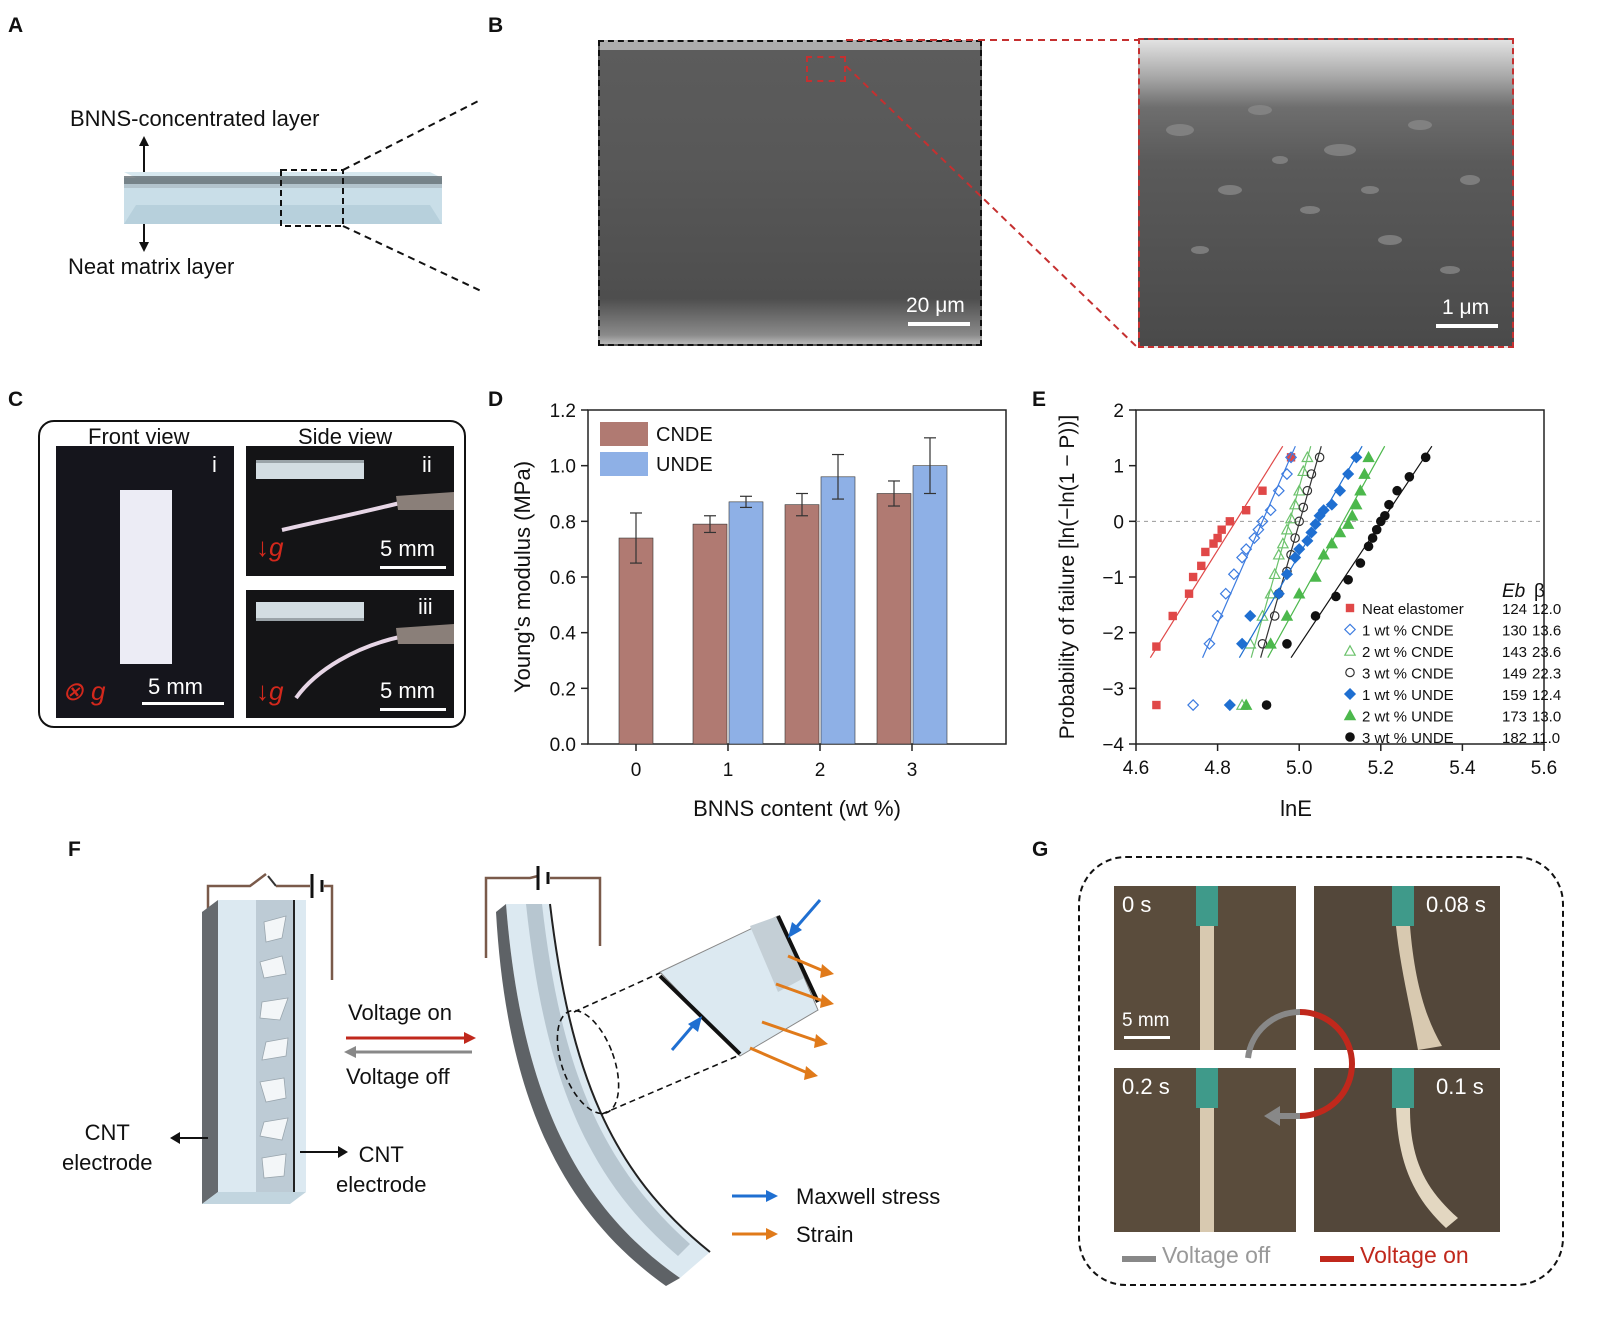 The height and width of the screenshot is (1338, 1616). I want to click on layered-film-schematic, so click(302, 195).